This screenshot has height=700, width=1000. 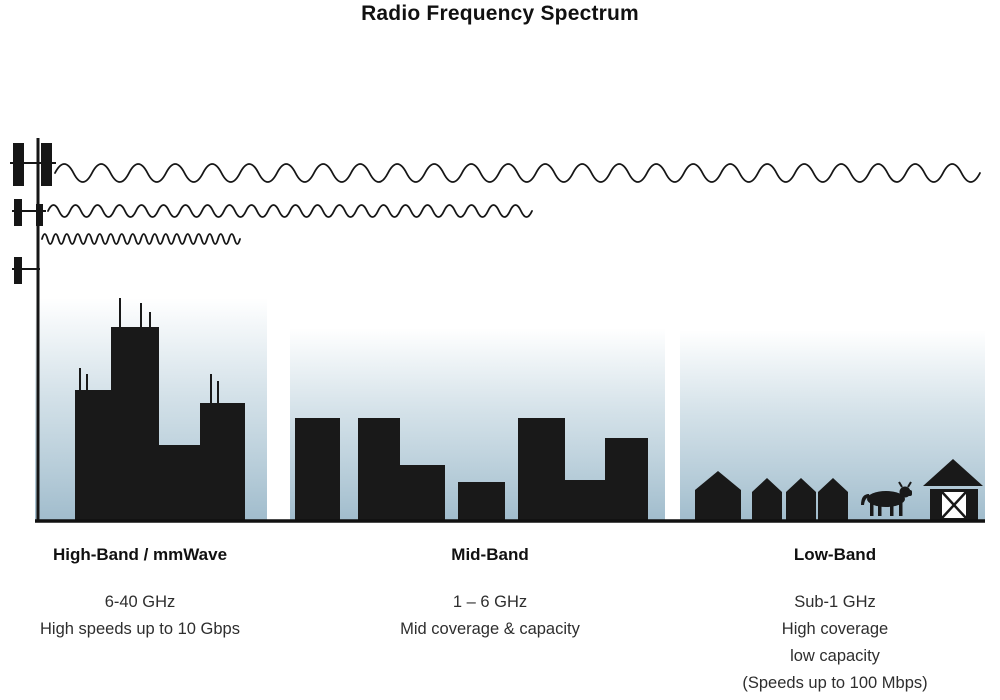 What do you see at coordinates (500, 13) in the screenshot?
I see `diagram-title: Radio Frequency Spectrum` at bounding box center [500, 13].